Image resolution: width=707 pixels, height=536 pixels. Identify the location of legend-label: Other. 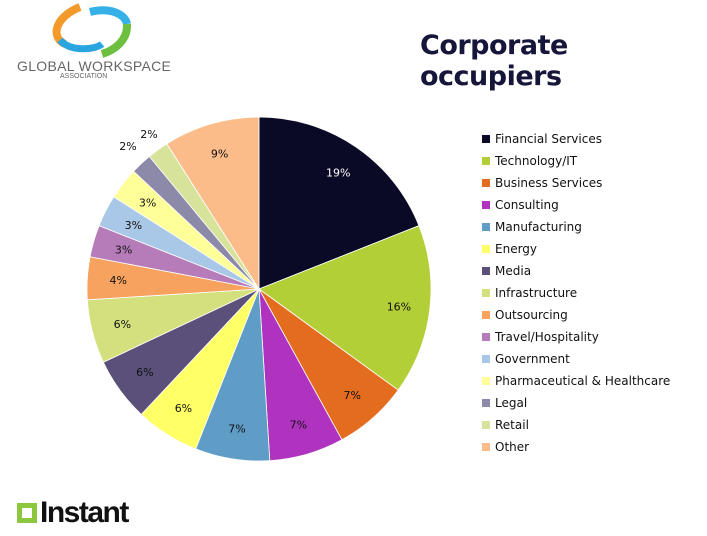
(512, 447).